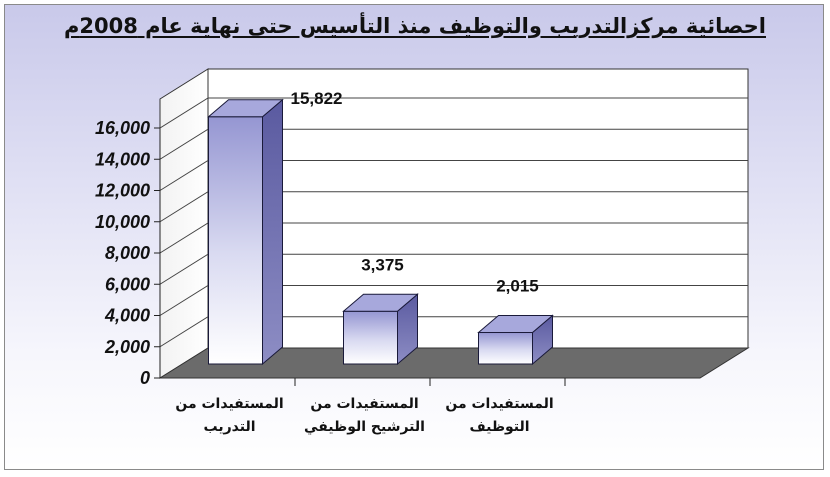 The image size is (830, 477). I want to click on y-tick-label: 14,000, so click(122, 159).